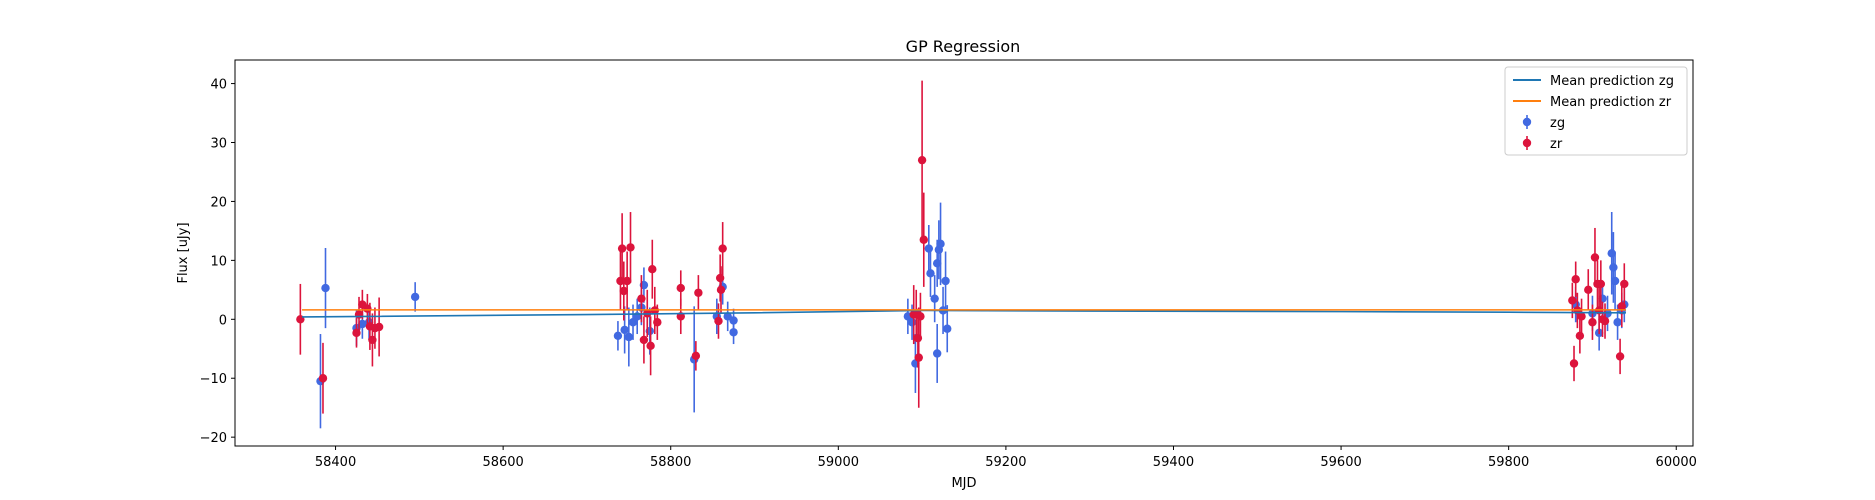 This screenshot has height=500, width=1875. Describe the element at coordinates (963, 46) in the screenshot. I see `chart-title: GP Regression` at that location.